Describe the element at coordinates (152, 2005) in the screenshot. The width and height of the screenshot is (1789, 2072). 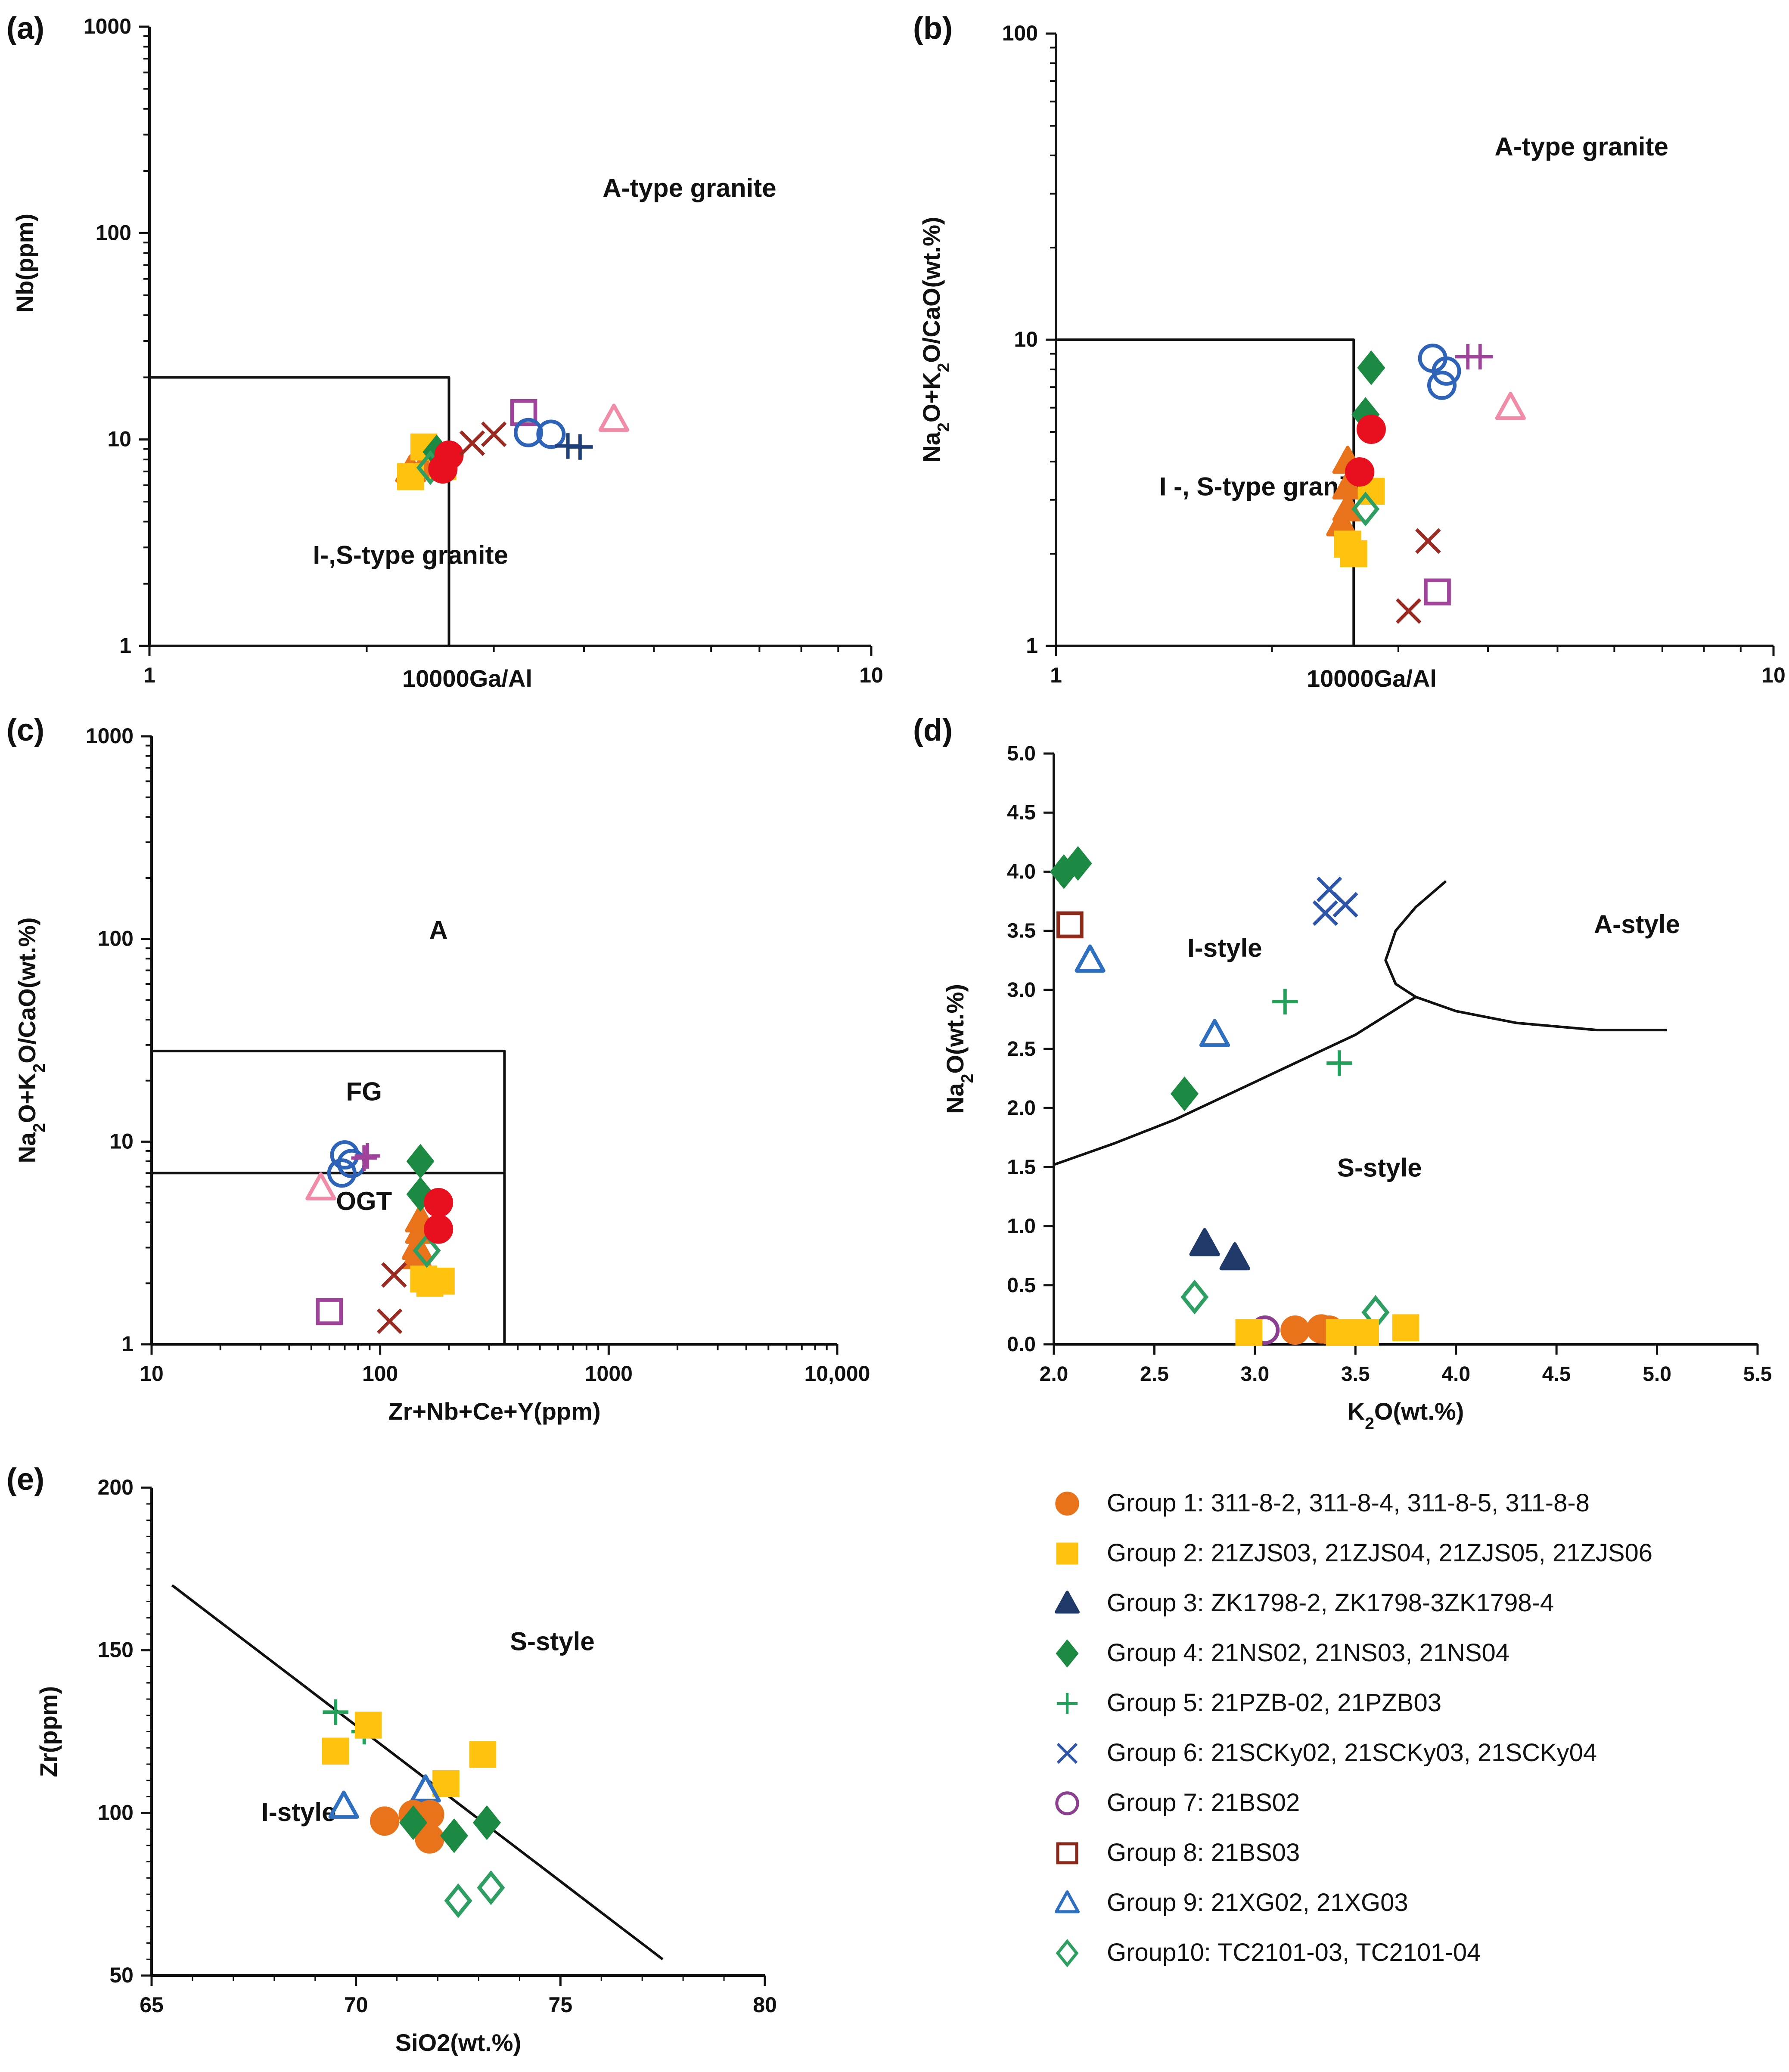
I see `x-tick-label: 65` at that location.